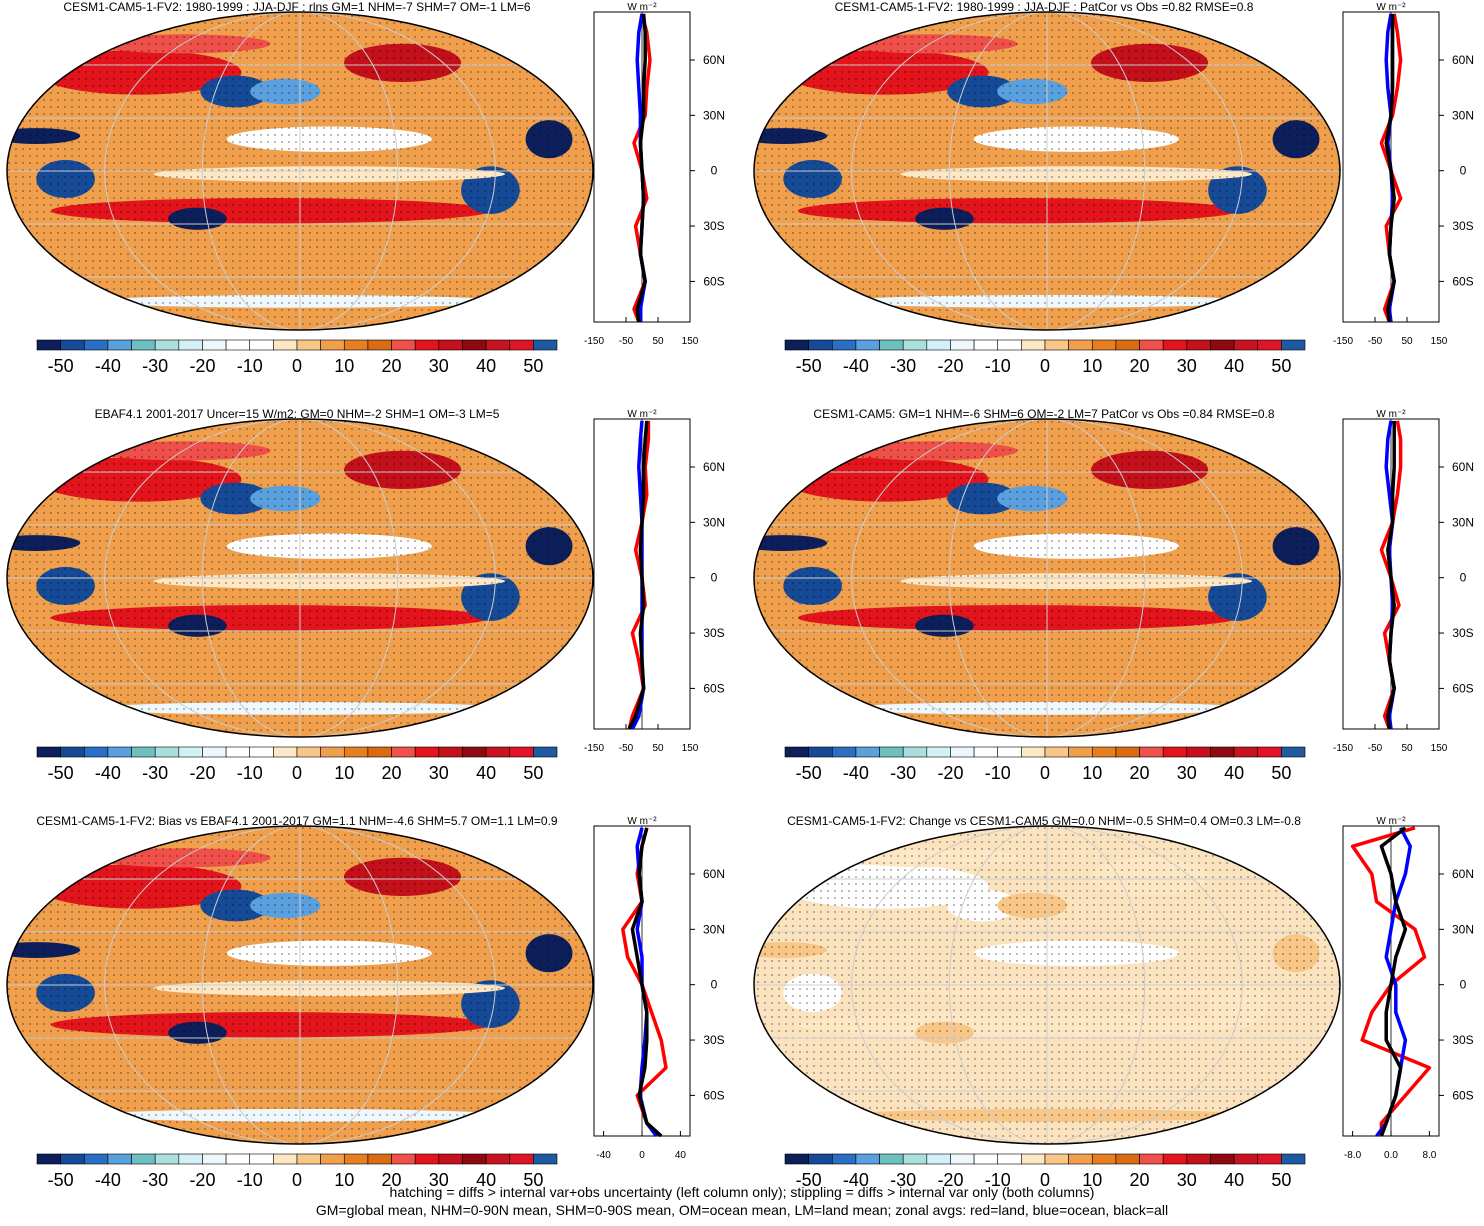 The image size is (1484, 1226). I want to click on colorbar-label: 0, so click(1045, 773).